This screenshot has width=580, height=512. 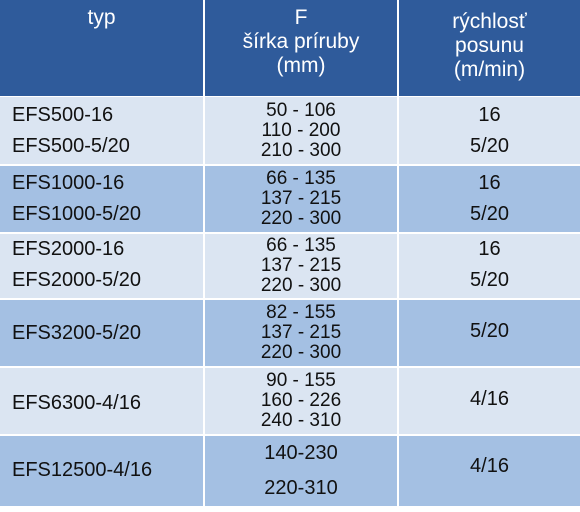 What do you see at coordinates (101, 48) in the screenshot?
I see `header-typ: typ` at bounding box center [101, 48].